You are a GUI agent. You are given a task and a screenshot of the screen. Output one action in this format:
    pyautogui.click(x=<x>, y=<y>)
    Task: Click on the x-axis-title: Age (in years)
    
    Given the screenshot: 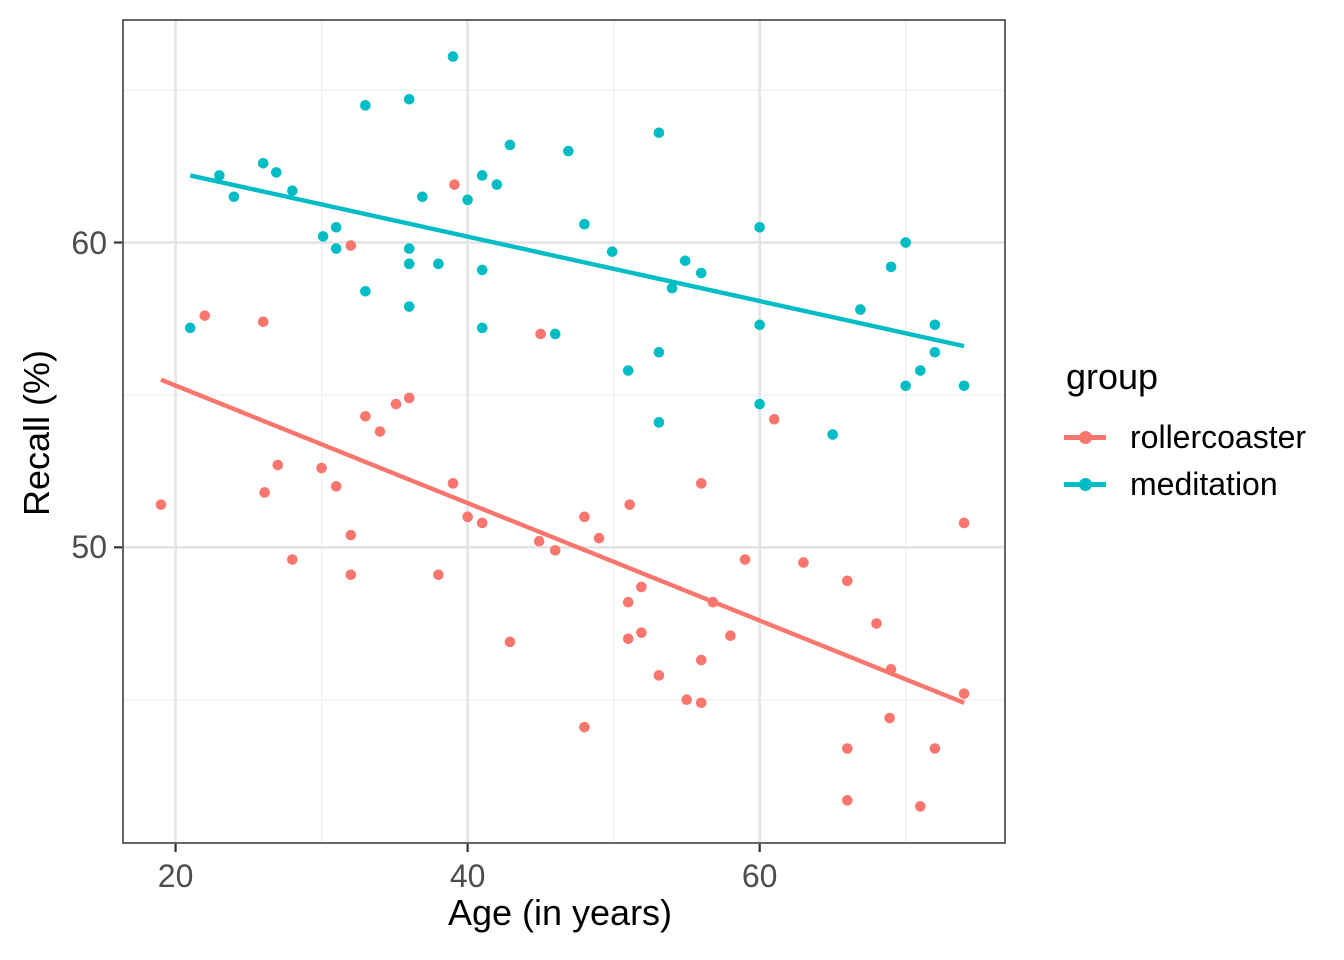 What is the action you would take?
    pyautogui.click(x=560, y=912)
    